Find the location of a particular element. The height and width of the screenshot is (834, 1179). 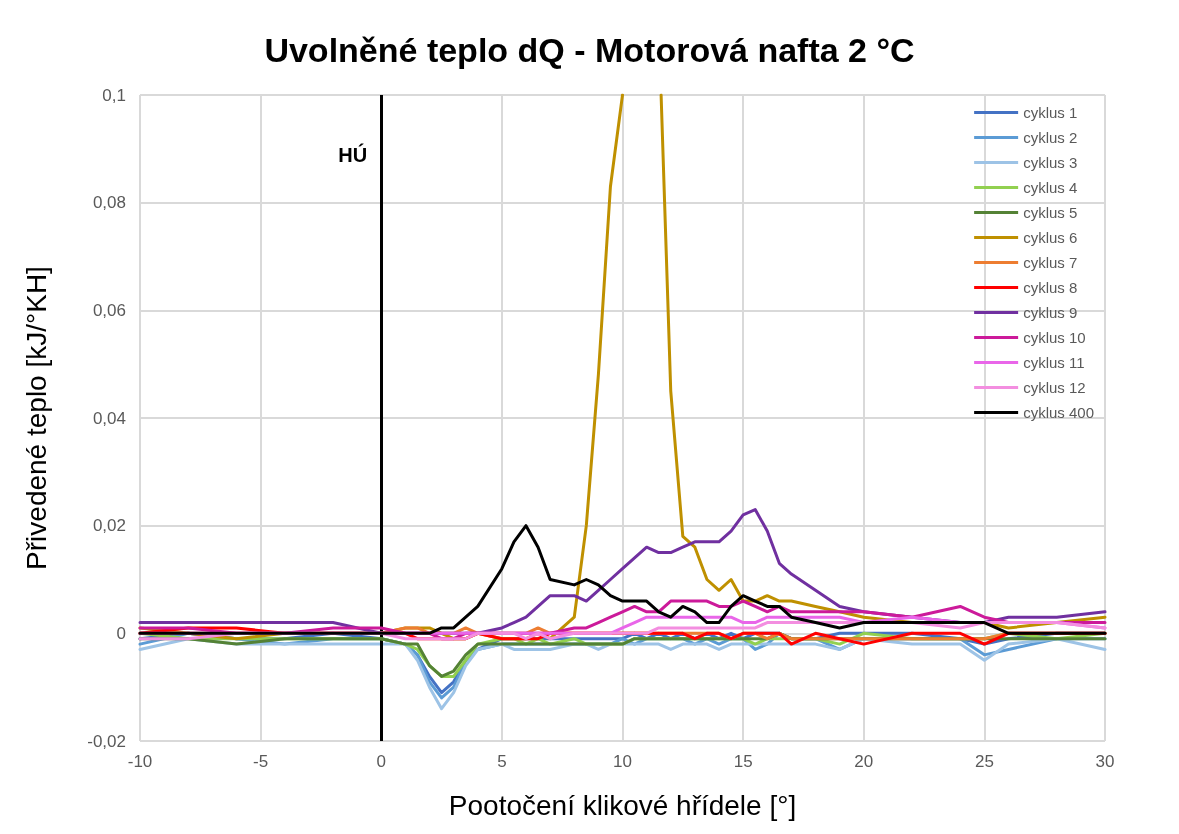

x-tick-label: -10 is located at coordinates (140, 761).